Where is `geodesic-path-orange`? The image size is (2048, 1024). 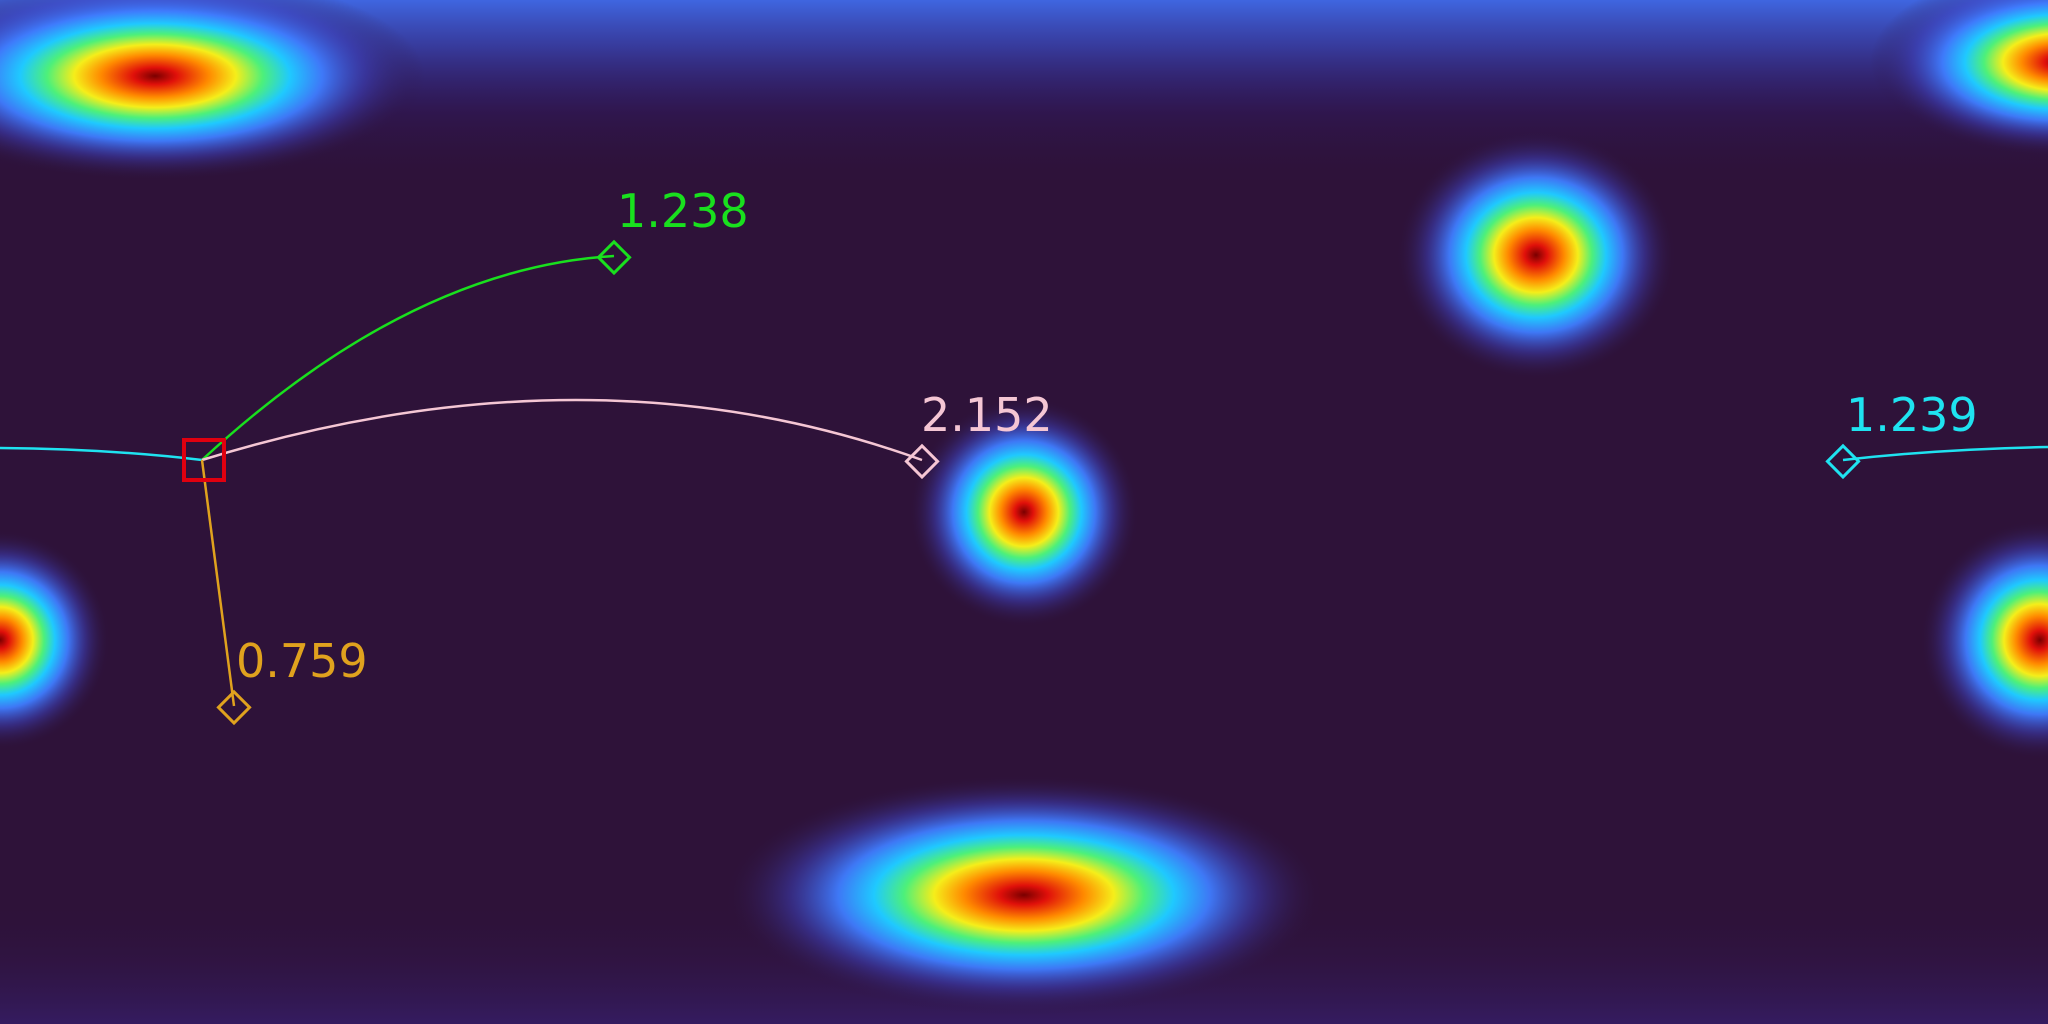 geodesic-path-orange is located at coordinates (218, 583).